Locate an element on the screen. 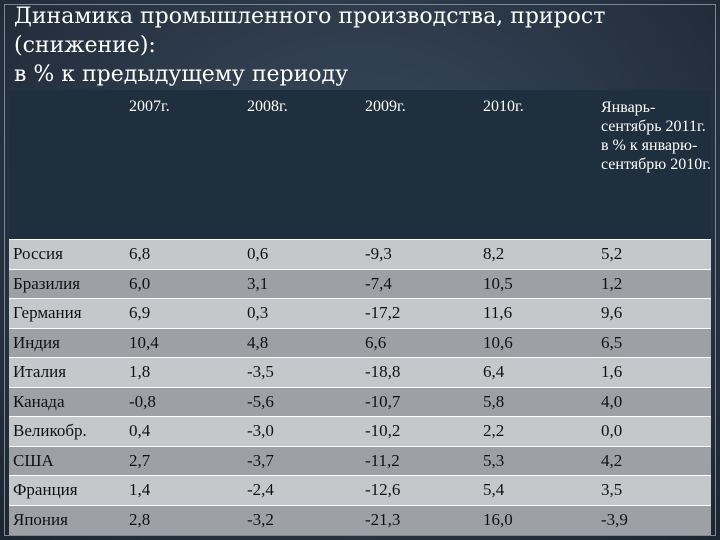  value-cell: 2,2 is located at coordinates (538, 431).